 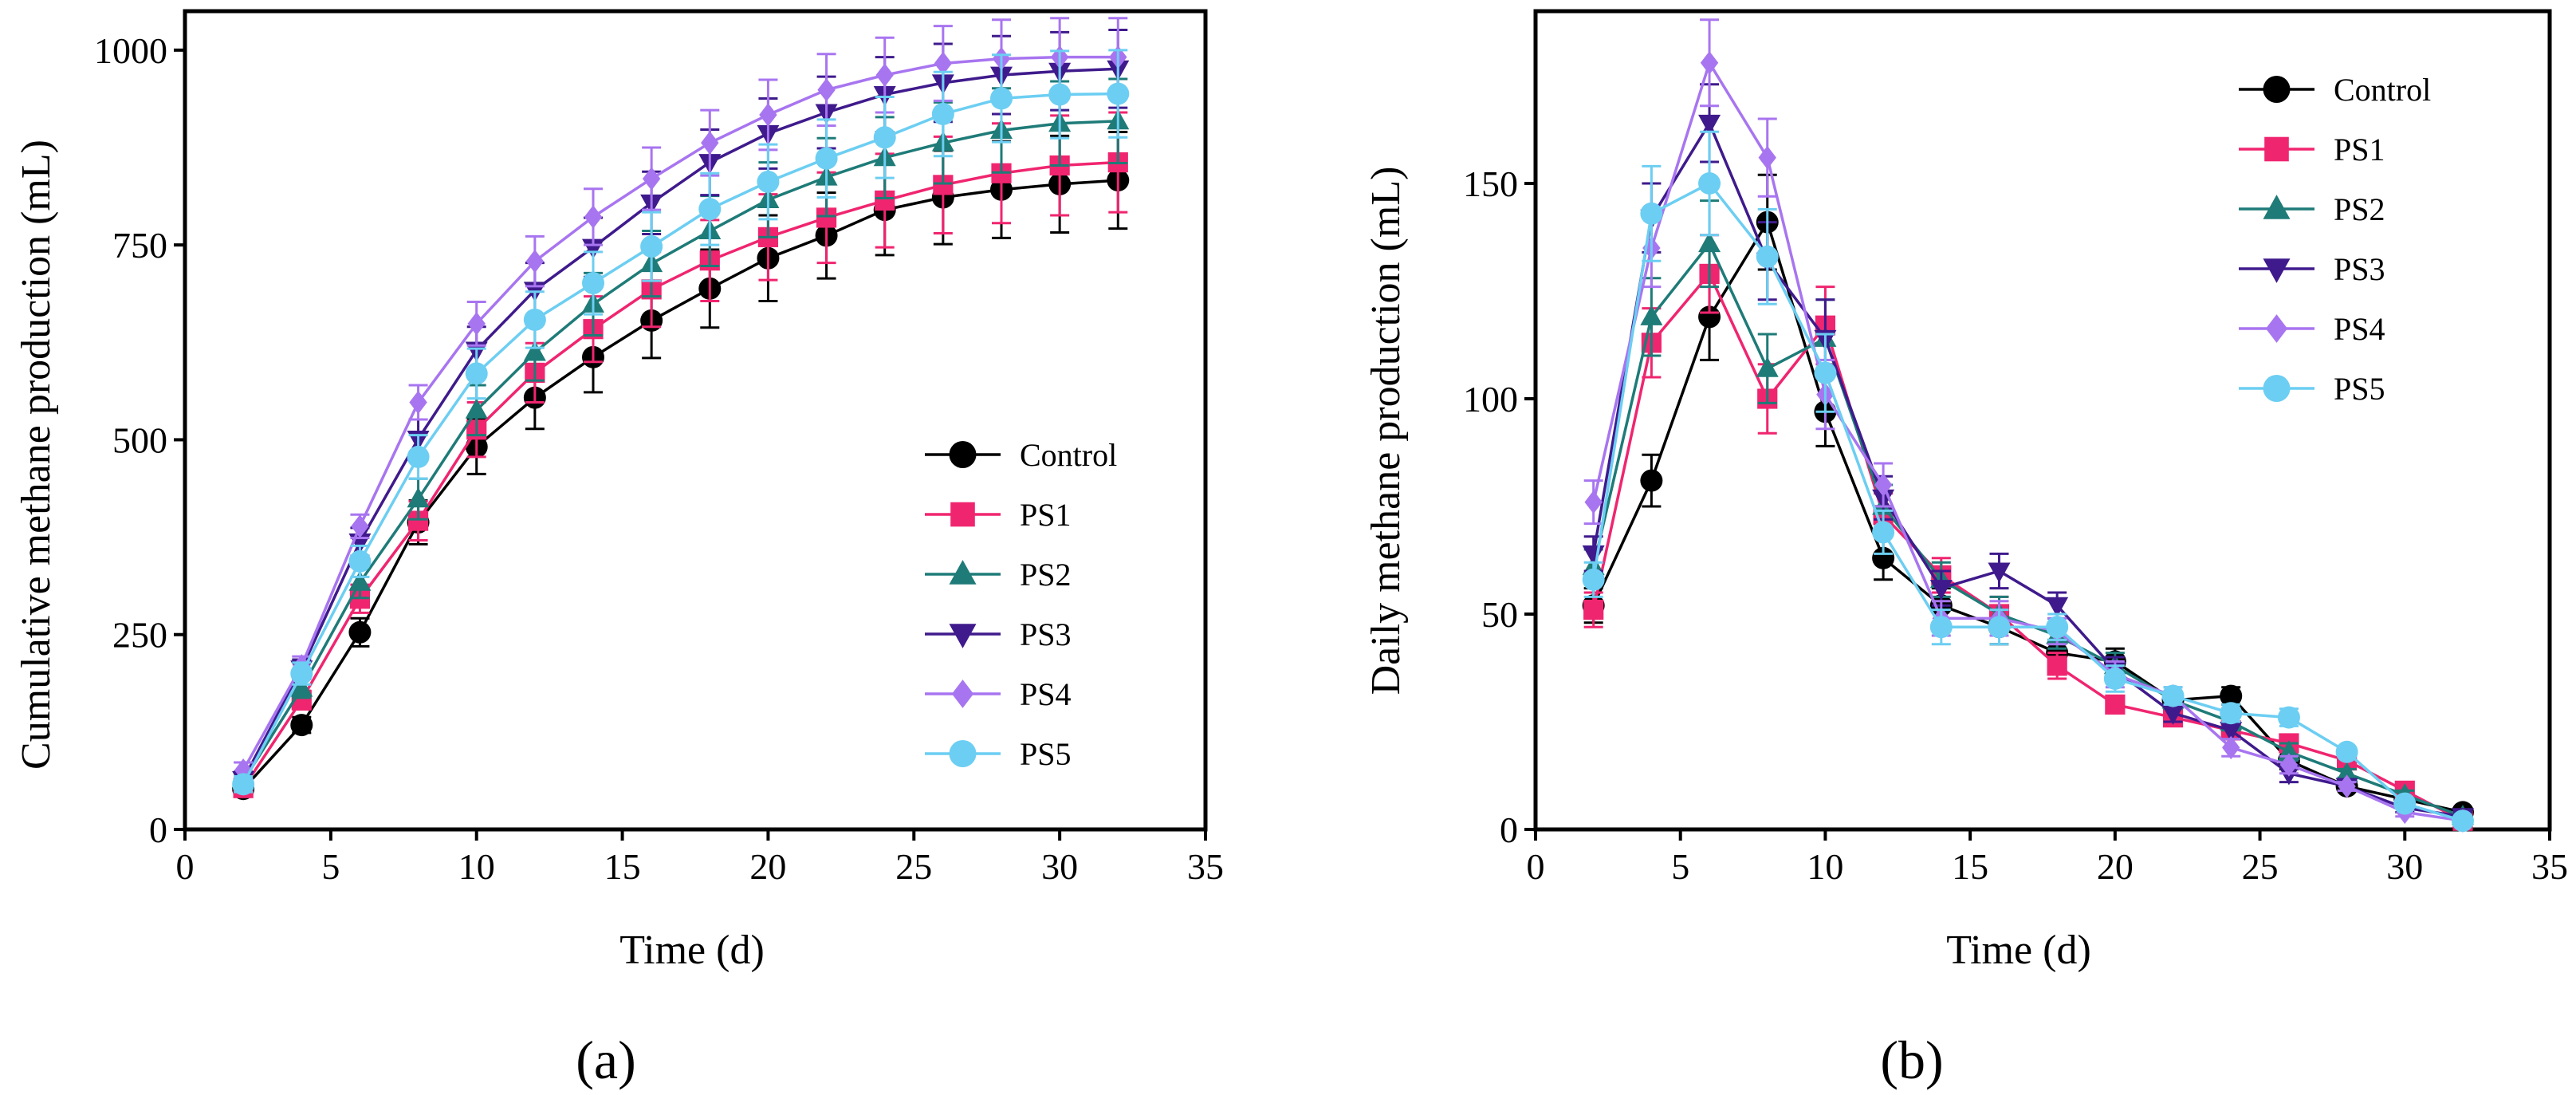 What do you see at coordinates (606, 1060) in the screenshot?
I see `panel-a-label: (a)` at bounding box center [606, 1060].